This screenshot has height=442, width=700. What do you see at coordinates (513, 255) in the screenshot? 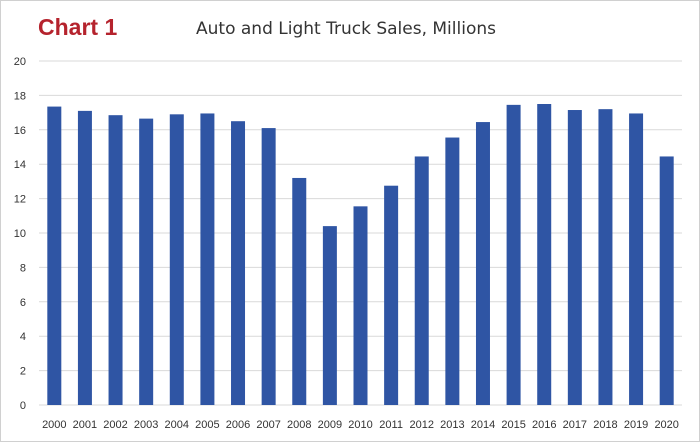
I see `bar-2015` at bounding box center [513, 255].